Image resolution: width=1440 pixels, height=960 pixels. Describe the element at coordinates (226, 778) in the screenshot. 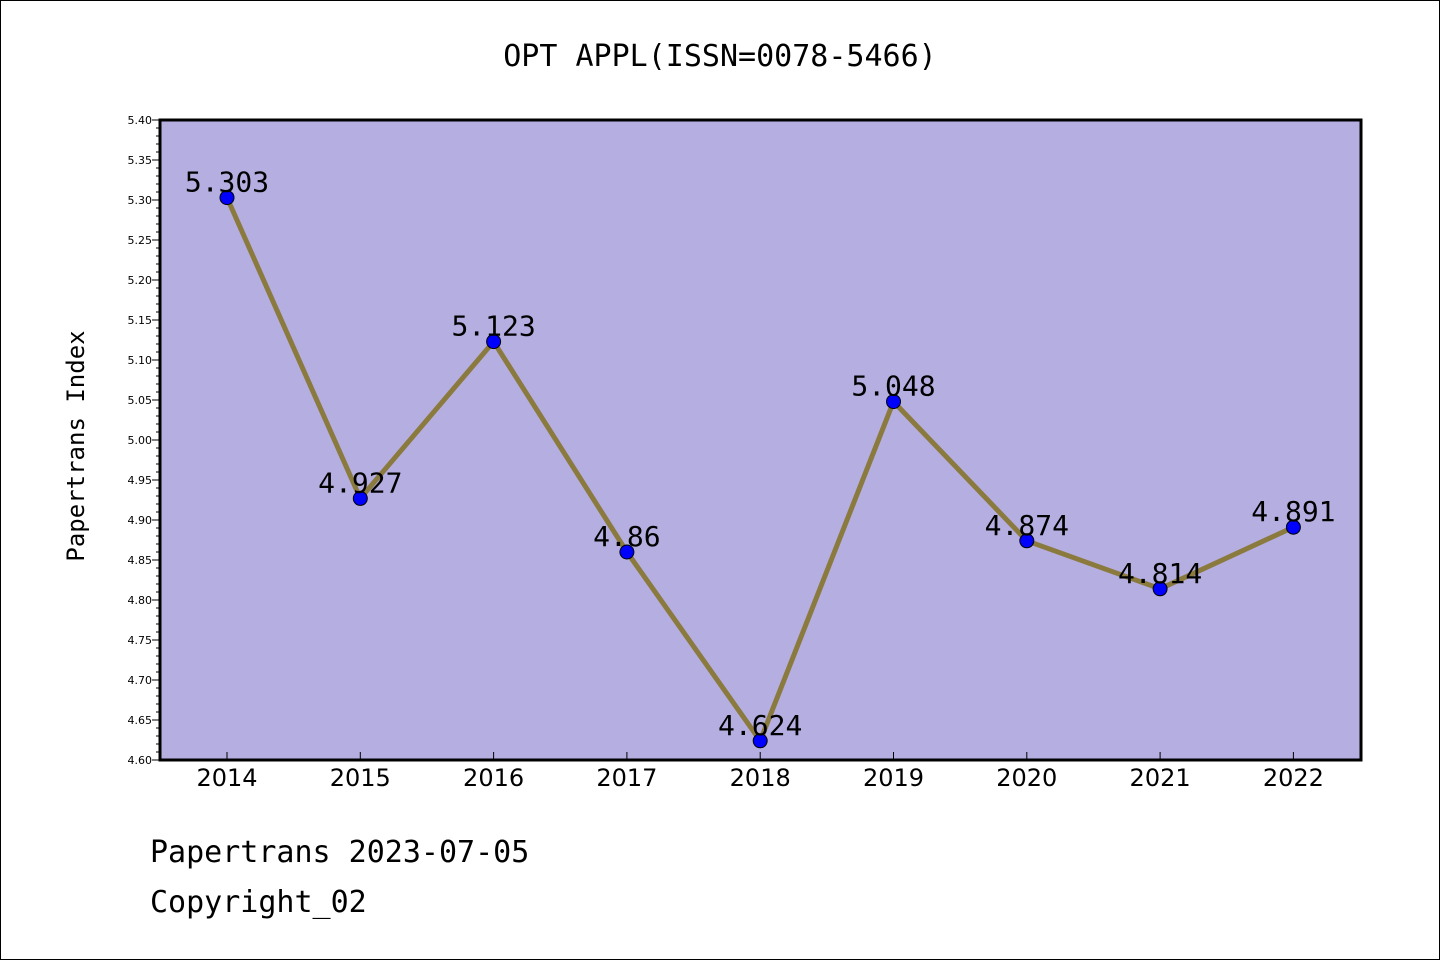

I see `x-tick-label: 2014` at that location.